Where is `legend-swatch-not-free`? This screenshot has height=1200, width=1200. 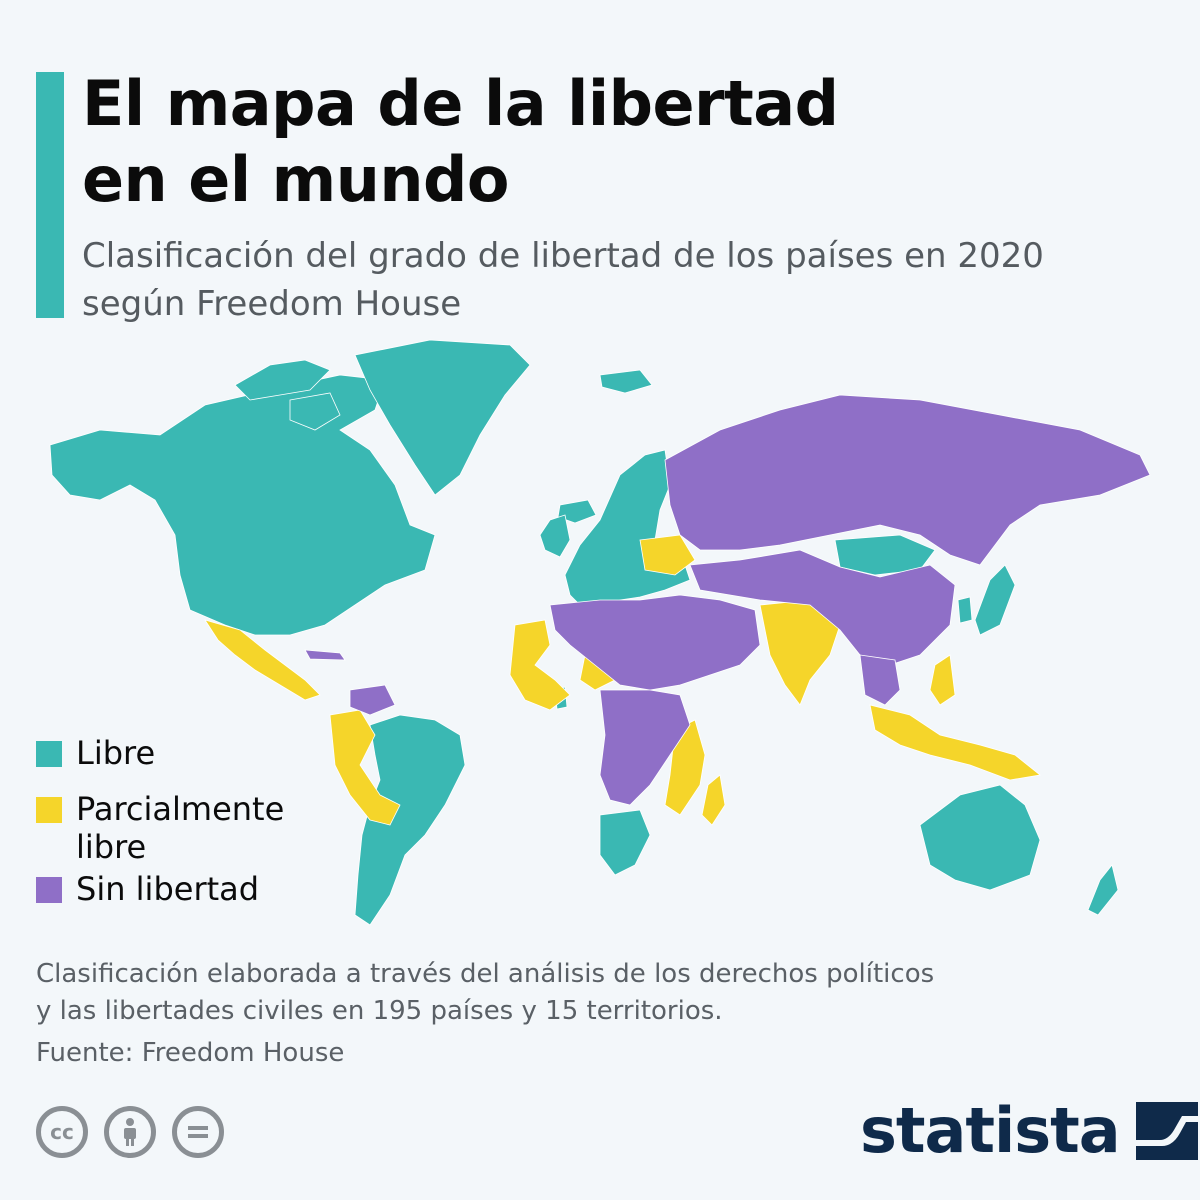 legend-swatch-not-free is located at coordinates (49, 890).